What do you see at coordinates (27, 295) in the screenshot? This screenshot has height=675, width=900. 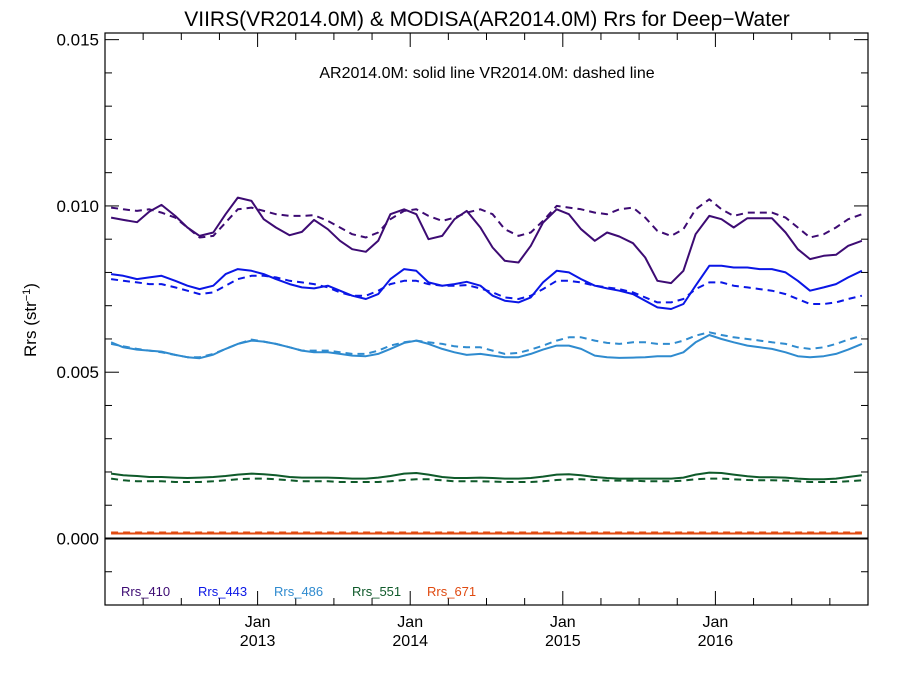 I see `y-axis-label-superscript: −1` at bounding box center [27, 295].